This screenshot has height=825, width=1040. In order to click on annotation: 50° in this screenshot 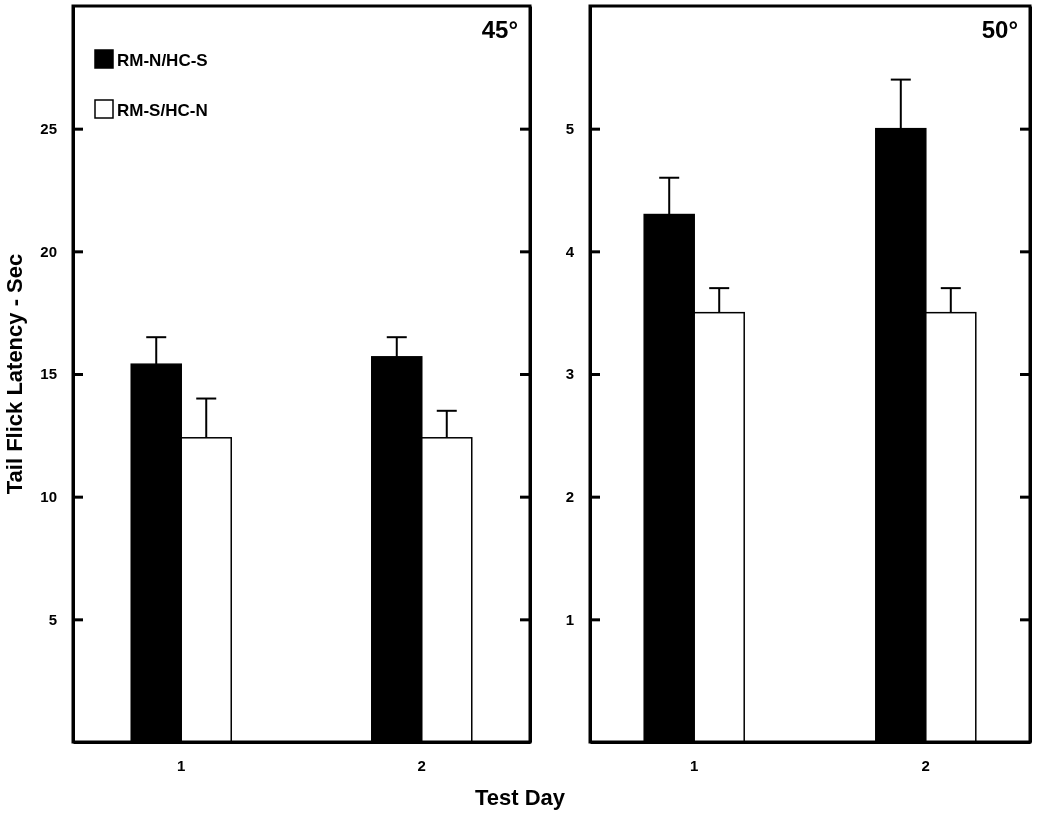, I will do `click(999, 29)`.